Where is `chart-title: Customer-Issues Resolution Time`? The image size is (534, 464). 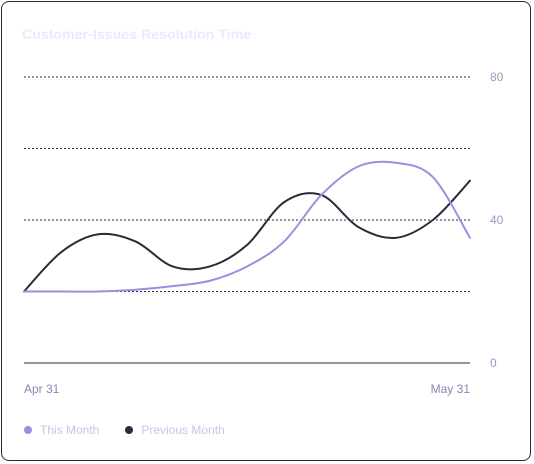 chart-title: Customer-Issues Resolution Time is located at coordinates (137, 34).